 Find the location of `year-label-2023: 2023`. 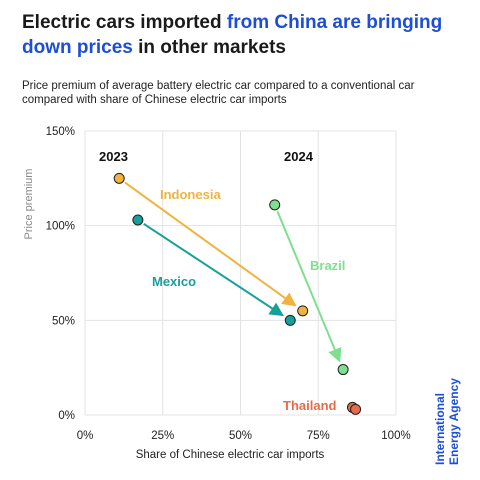

year-label-2023: 2023 is located at coordinates (113, 156).